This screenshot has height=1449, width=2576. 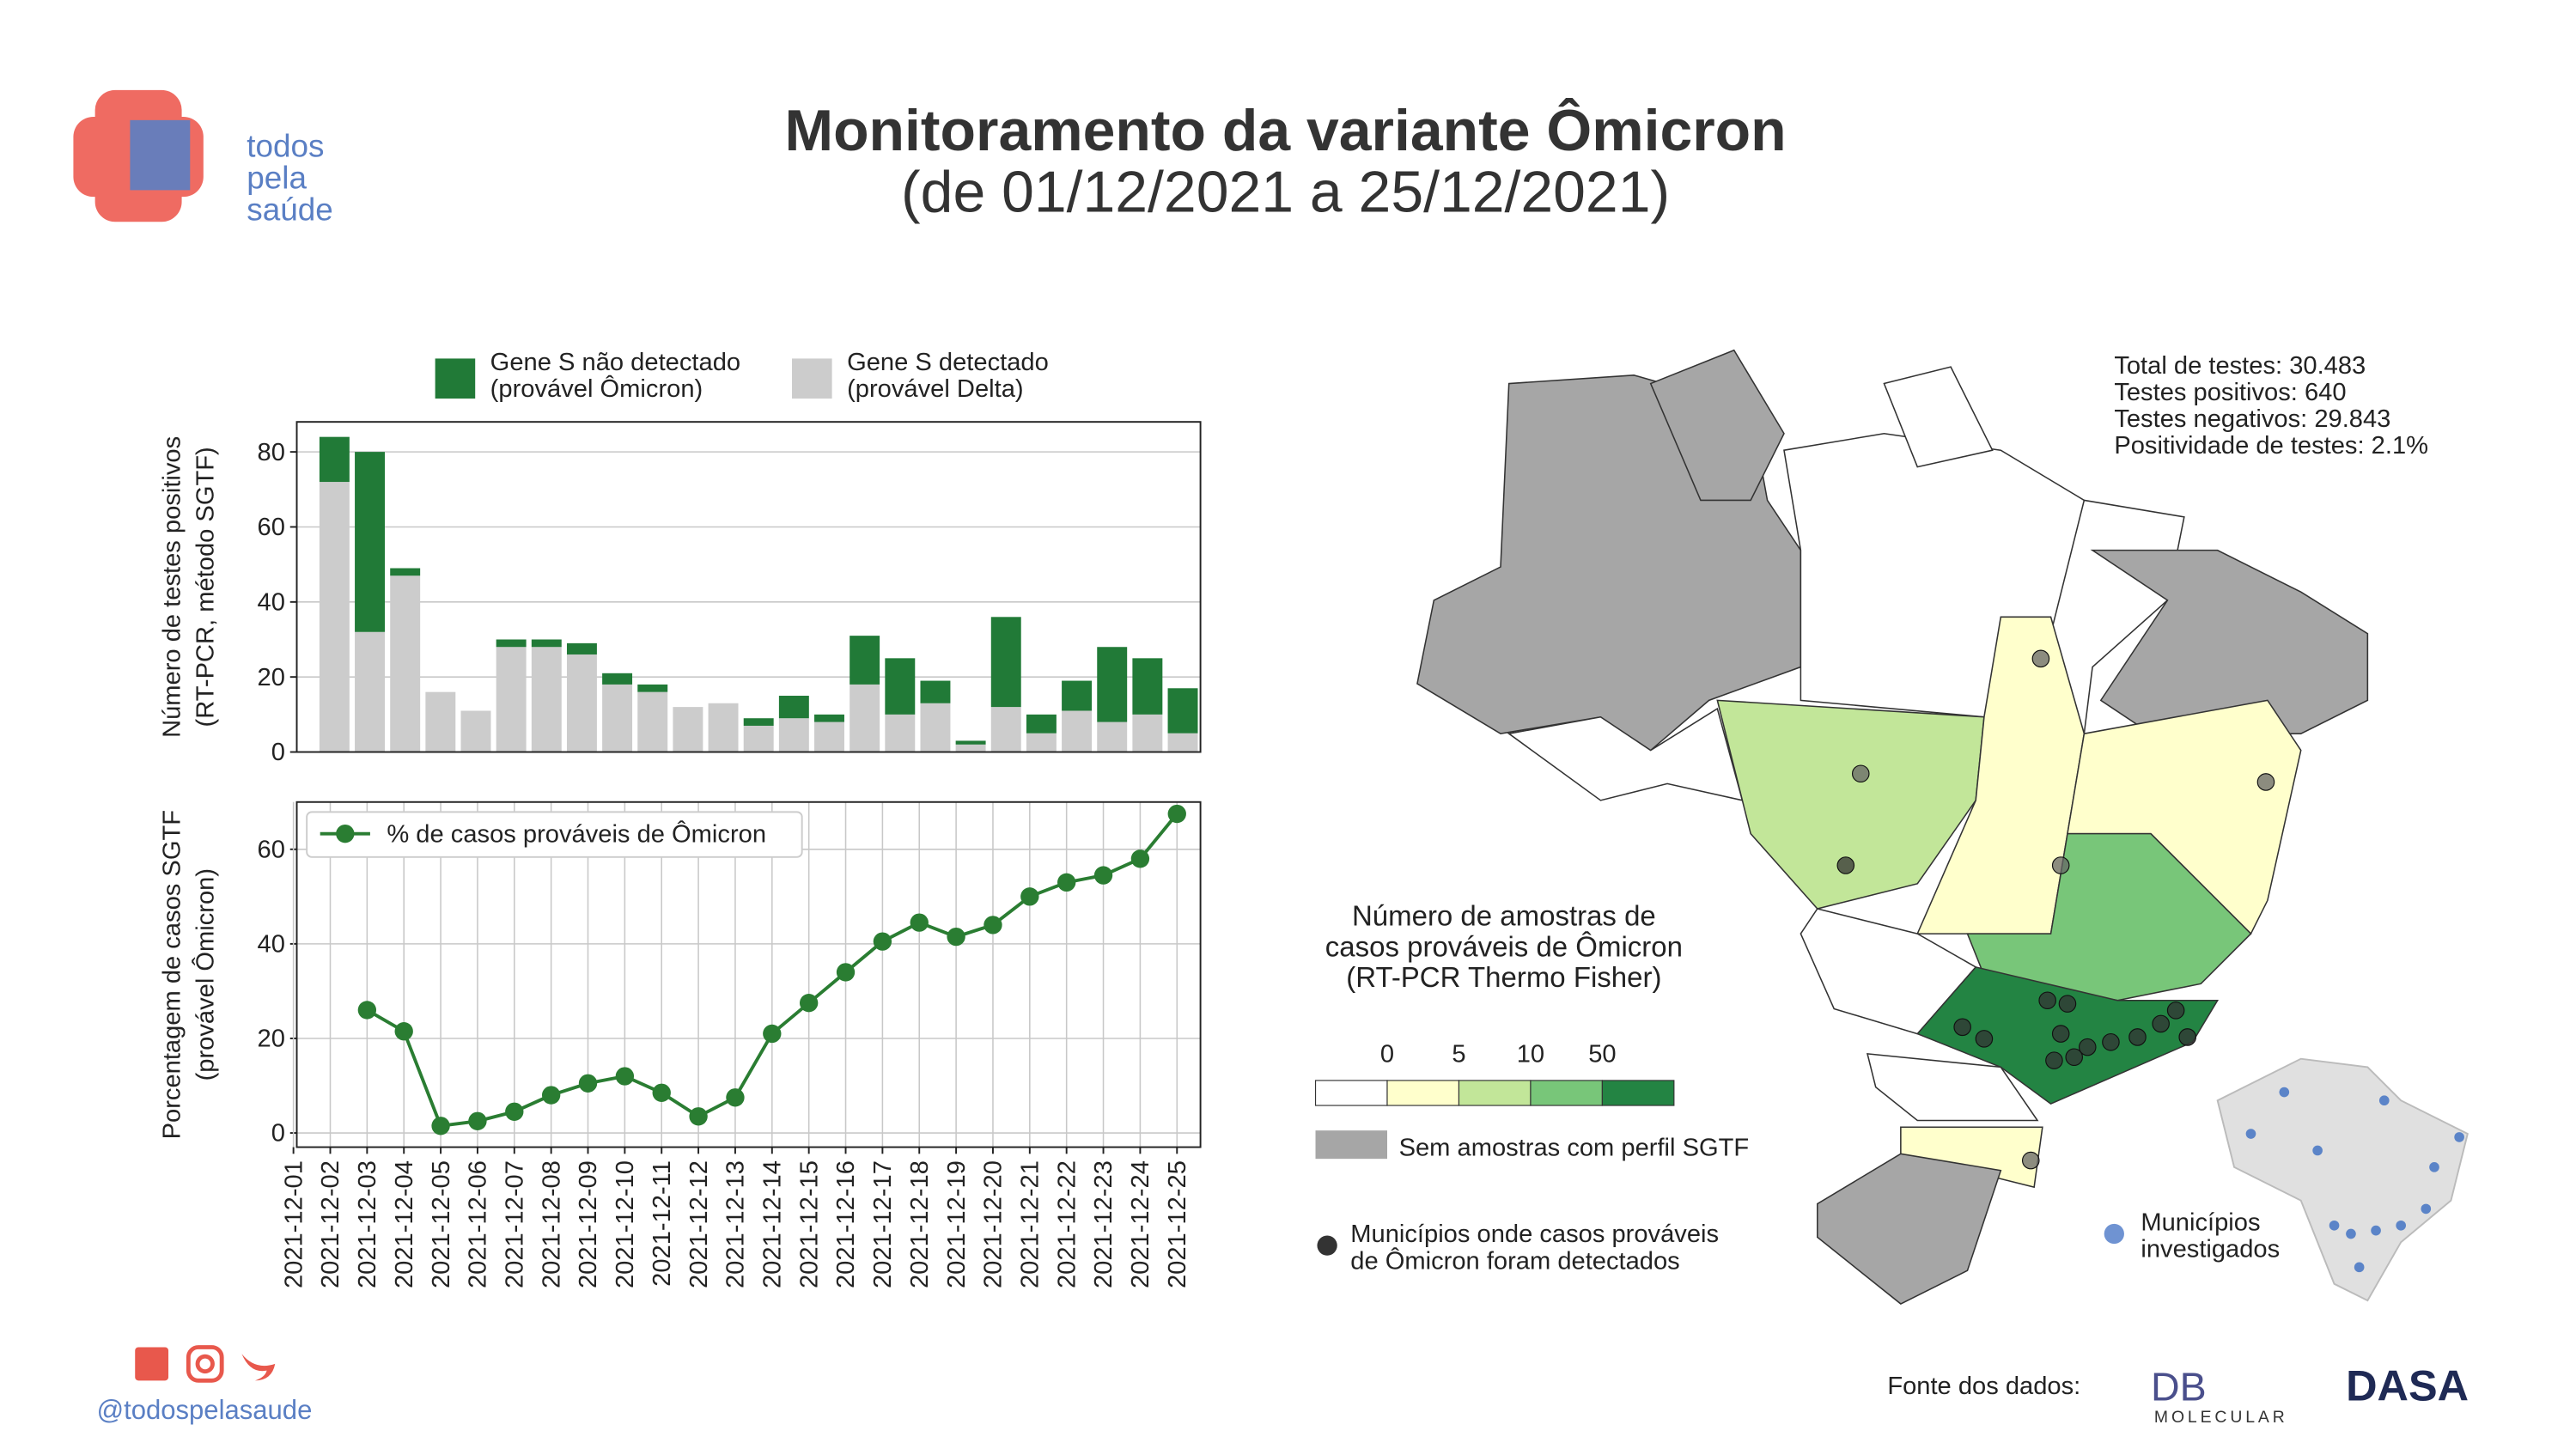 What do you see at coordinates (2271, 446) in the screenshot?
I see `stat-line: Positividade de testes: 2.1%` at bounding box center [2271, 446].